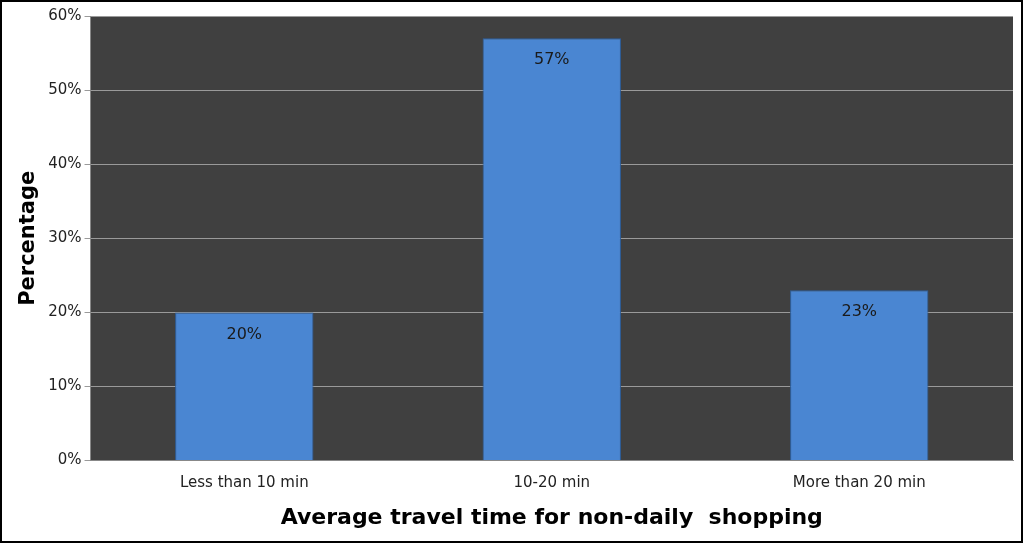 This screenshot has height=543, width=1023. Describe the element at coordinates (65, 88) in the screenshot. I see `y-tick-label: 50%` at that location.